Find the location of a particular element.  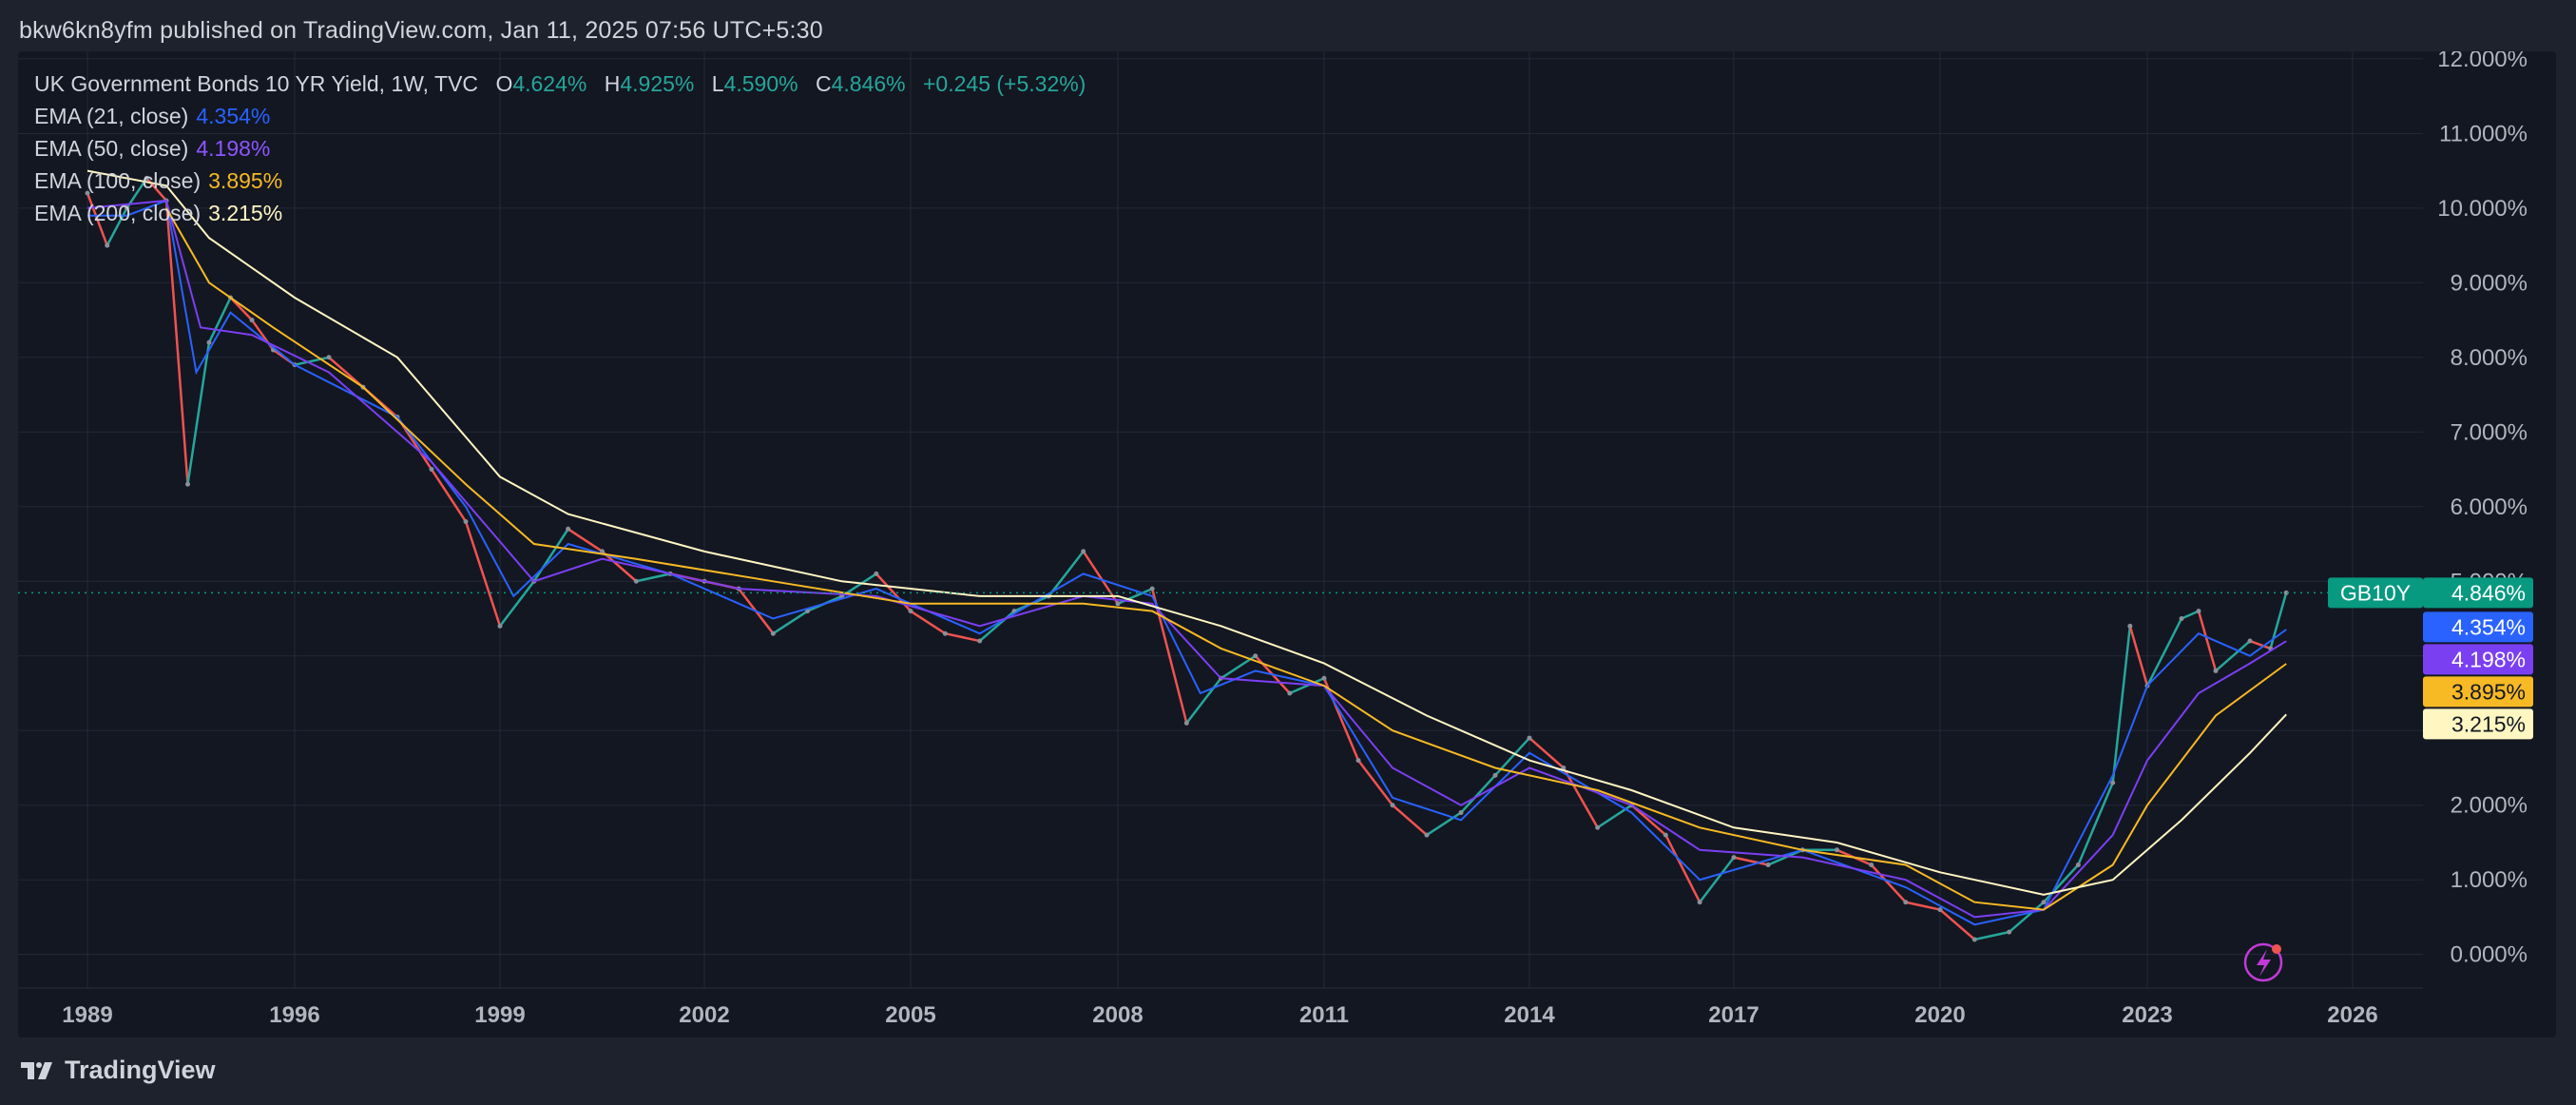

change-value: +0.245 (+5.32%) is located at coordinates (1005, 83).